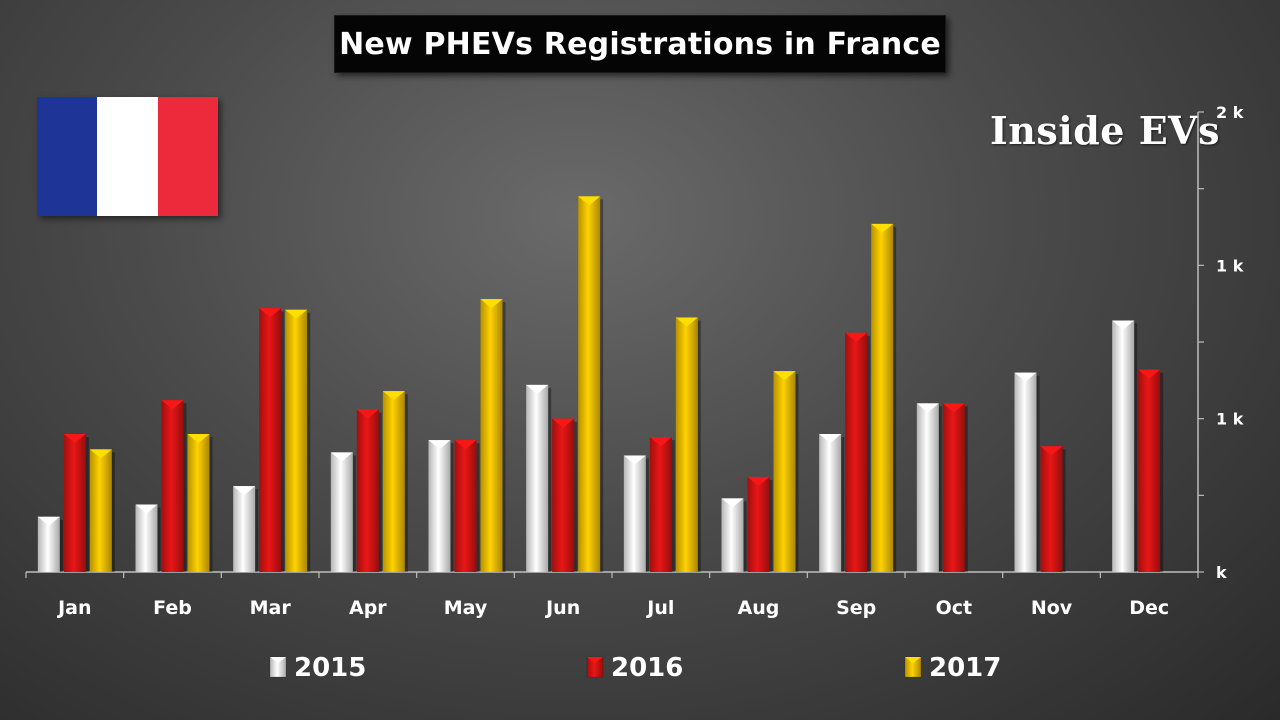 The image size is (1280, 720). Describe the element at coordinates (953, 487) in the screenshot. I see `bar-2016-oct` at that location.